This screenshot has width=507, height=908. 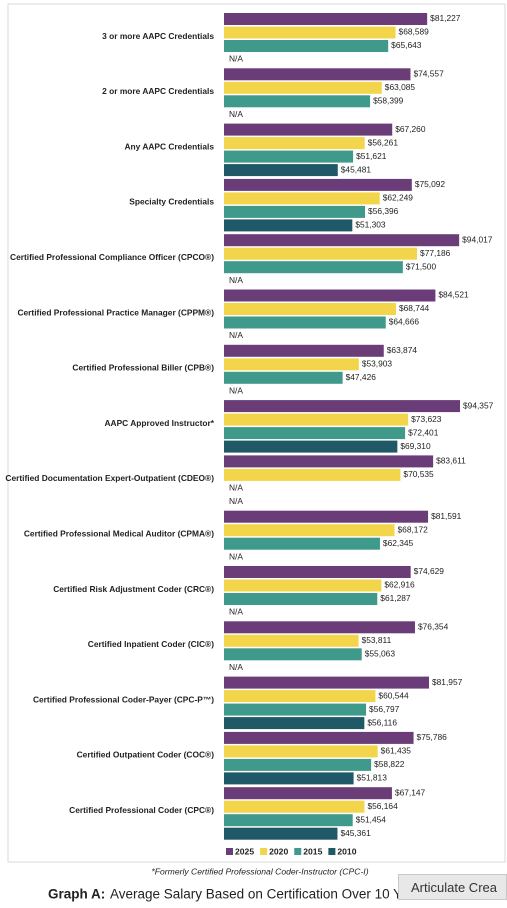 What do you see at coordinates (404, 322) in the screenshot?
I see `value-label: $64,666` at bounding box center [404, 322].